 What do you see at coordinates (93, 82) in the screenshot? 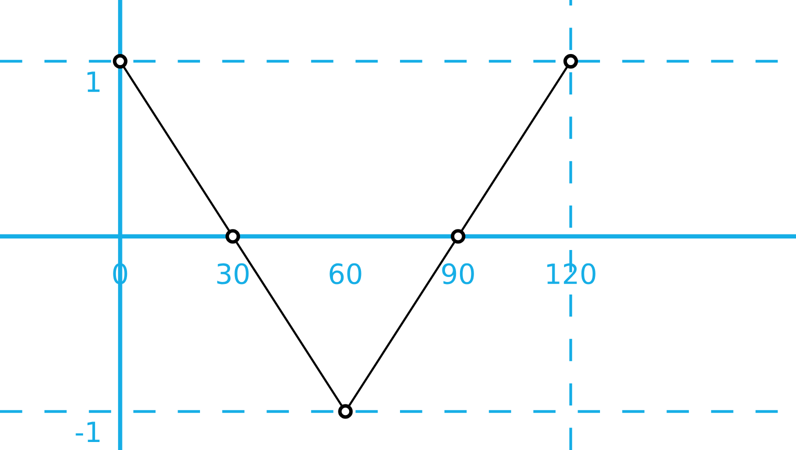
I see `y-tick-label: 1` at bounding box center [93, 82].